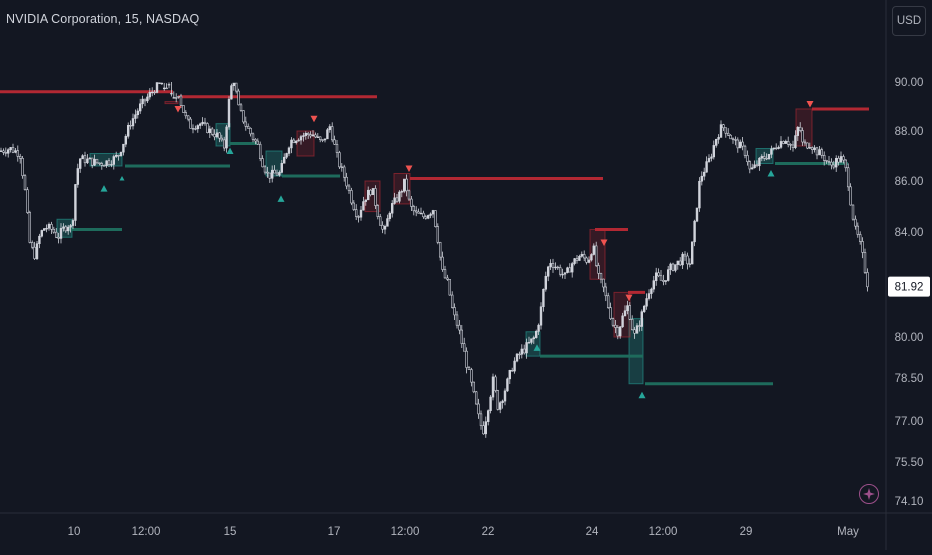 Image resolution: width=932 pixels, height=555 pixels. I want to click on currency-button: USD, so click(909, 21).